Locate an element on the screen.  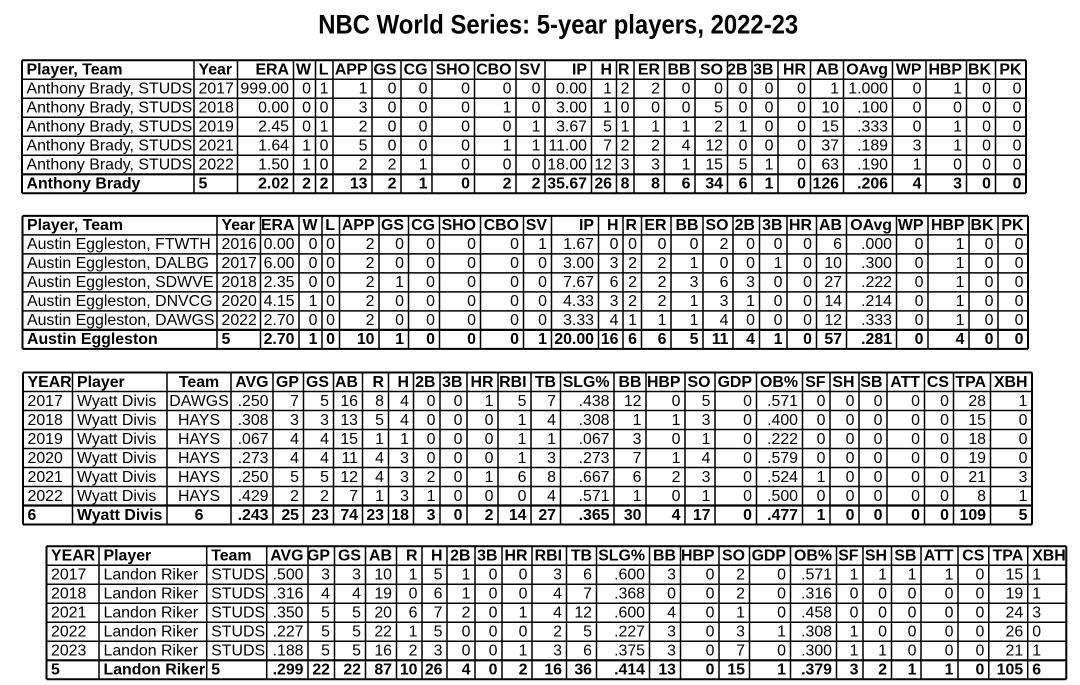
svg-text: 2017 is located at coordinates (69, 575).